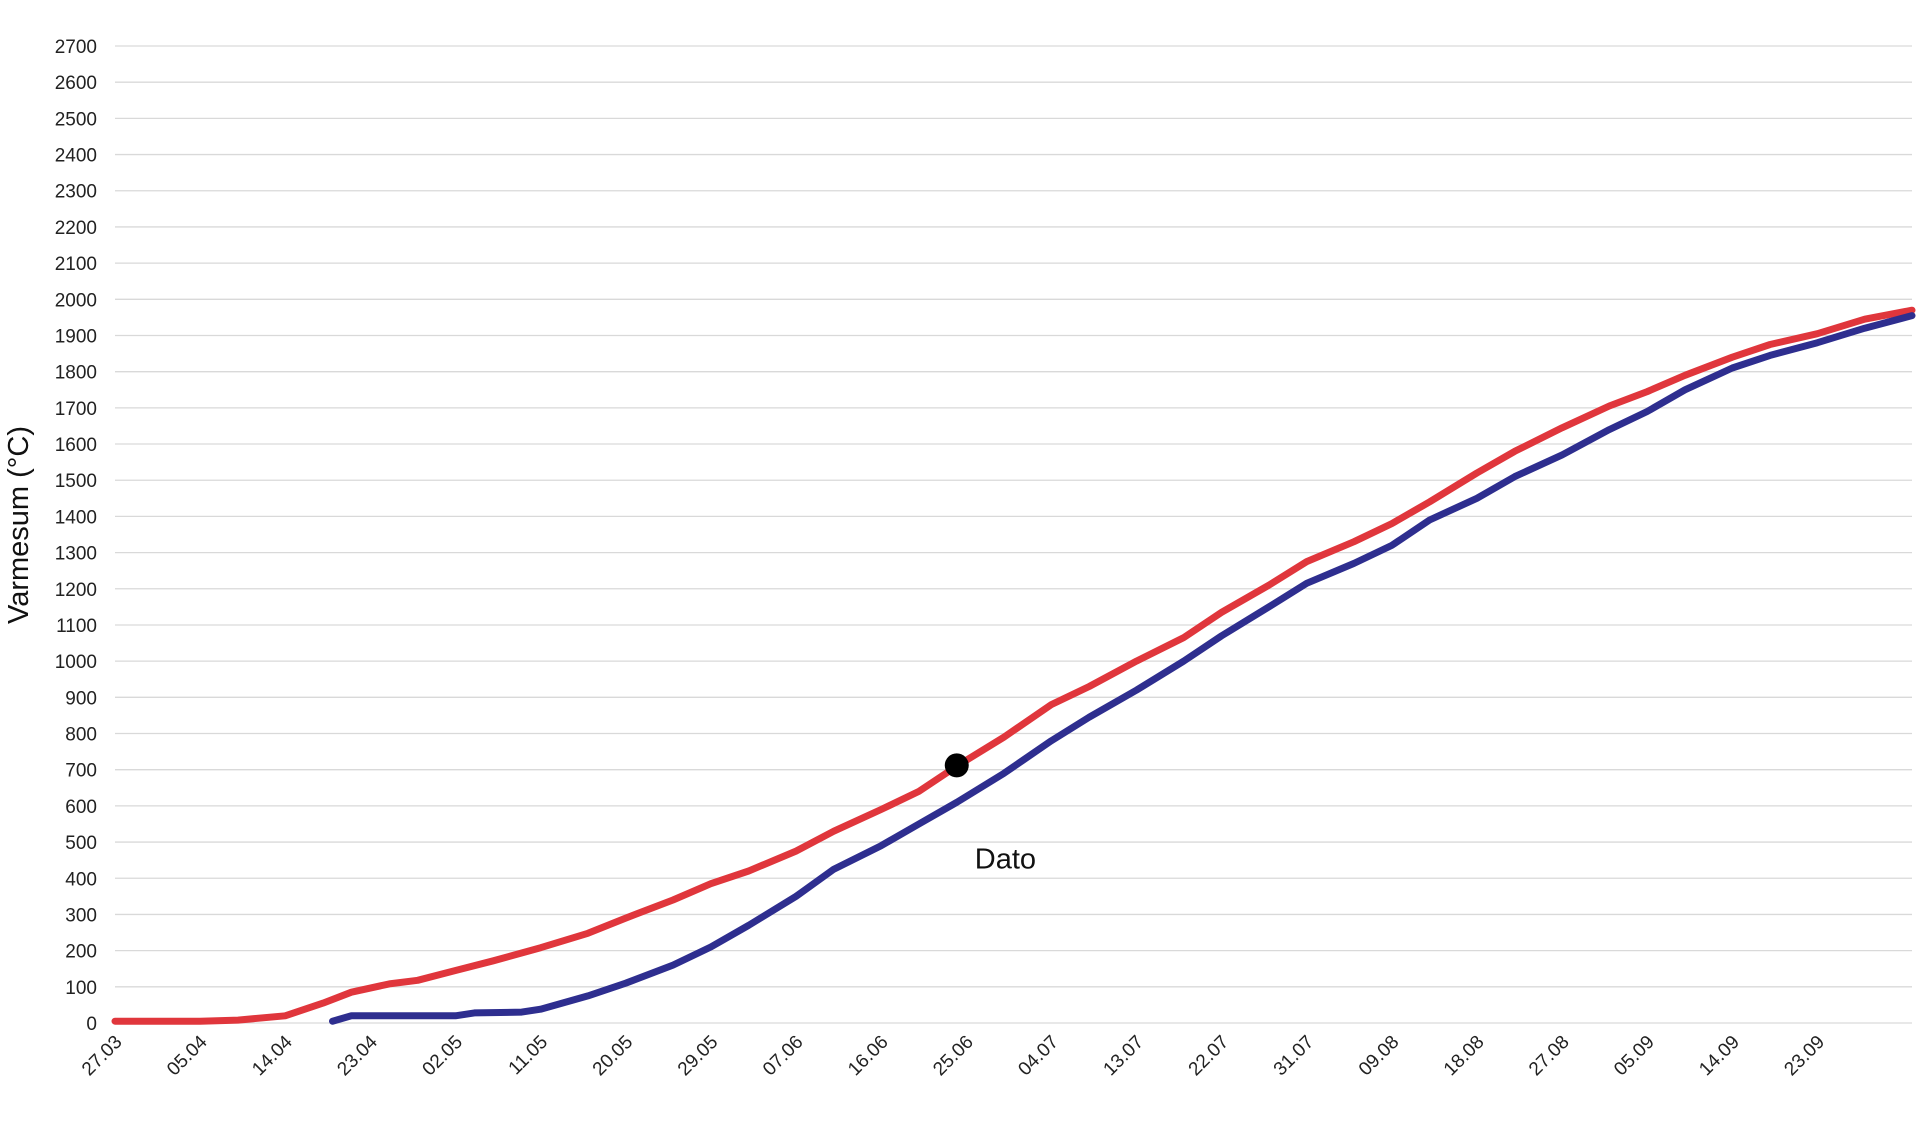 This screenshot has height=1140, width=1920. What do you see at coordinates (91, 1024) in the screenshot?
I see `y-tick-label: 0` at bounding box center [91, 1024].